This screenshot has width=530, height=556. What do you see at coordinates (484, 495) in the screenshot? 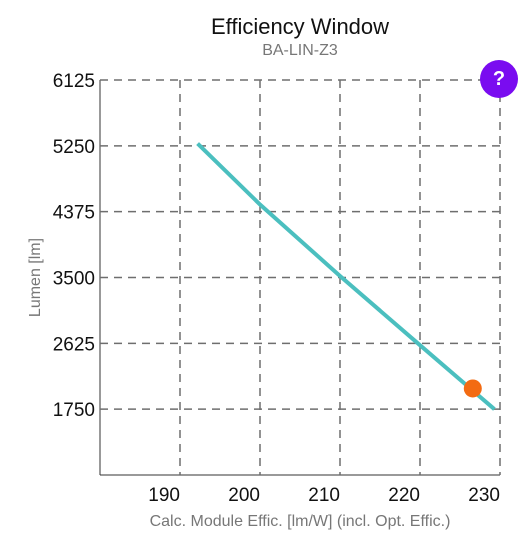
I see `x-tick-label: 230` at bounding box center [484, 495].